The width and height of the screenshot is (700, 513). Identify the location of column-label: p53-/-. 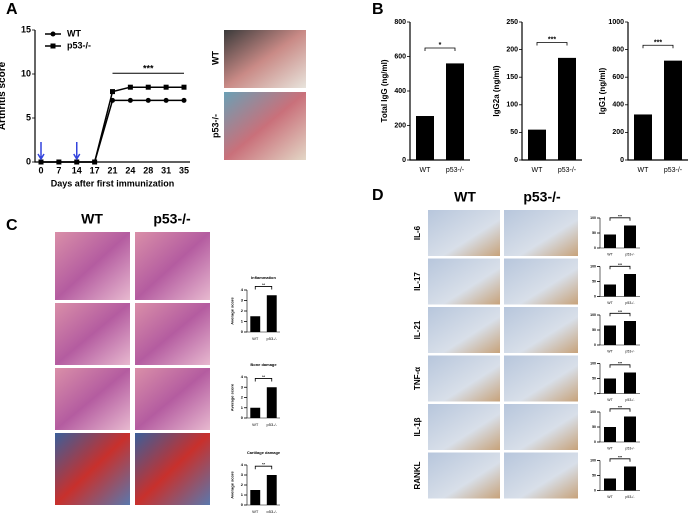
(172, 219).